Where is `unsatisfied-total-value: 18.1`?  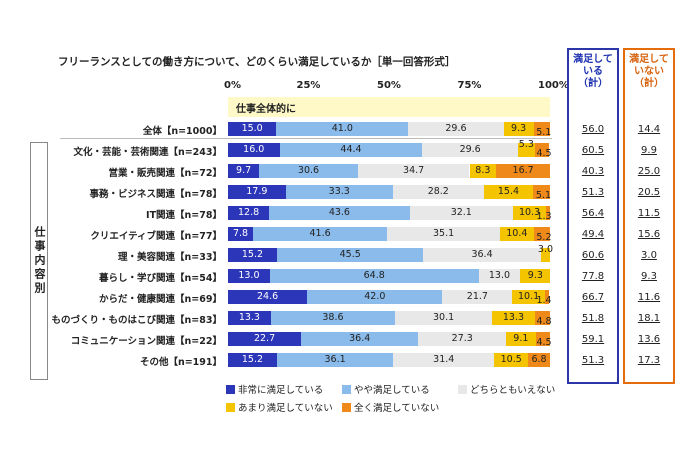 unsatisfied-total-value: 18.1 is located at coordinates (649, 318).